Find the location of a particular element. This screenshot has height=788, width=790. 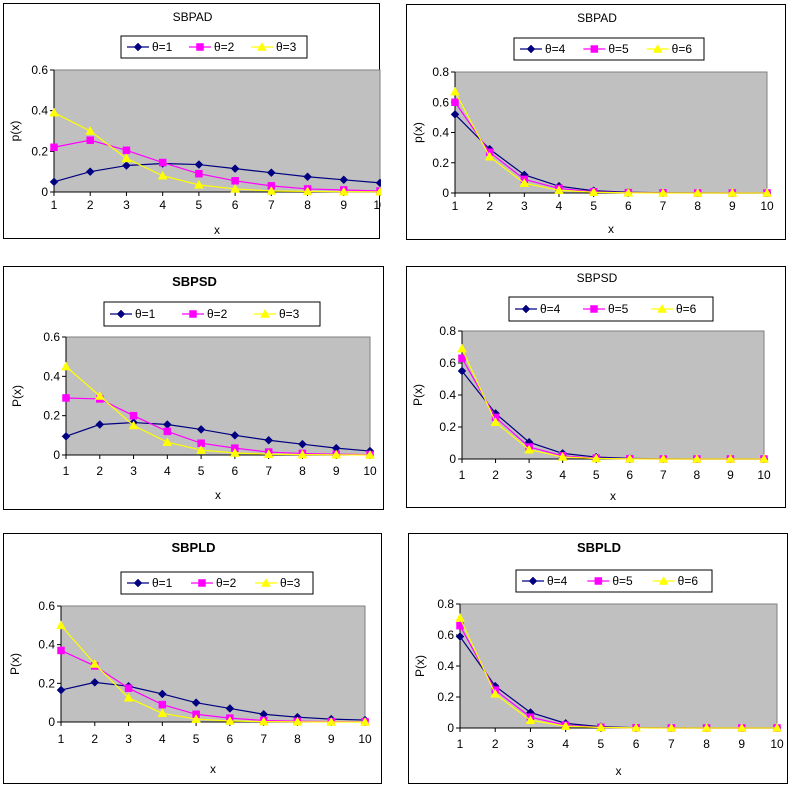

legend: θ=1 θ=2 θ=3 is located at coordinates (212, 314).